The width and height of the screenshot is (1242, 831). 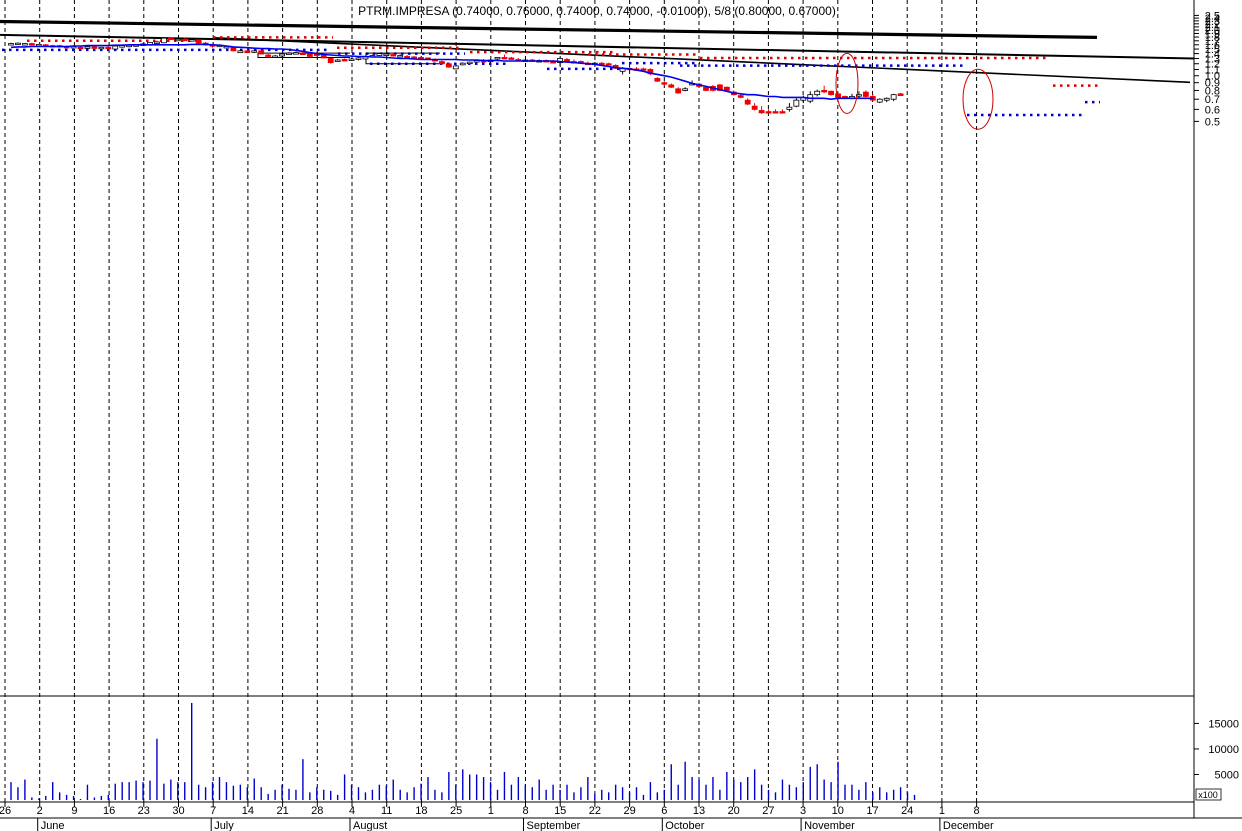 What do you see at coordinates (1212, 50) in the screenshot?
I see `y-tick-label: 1.5` at bounding box center [1212, 50].